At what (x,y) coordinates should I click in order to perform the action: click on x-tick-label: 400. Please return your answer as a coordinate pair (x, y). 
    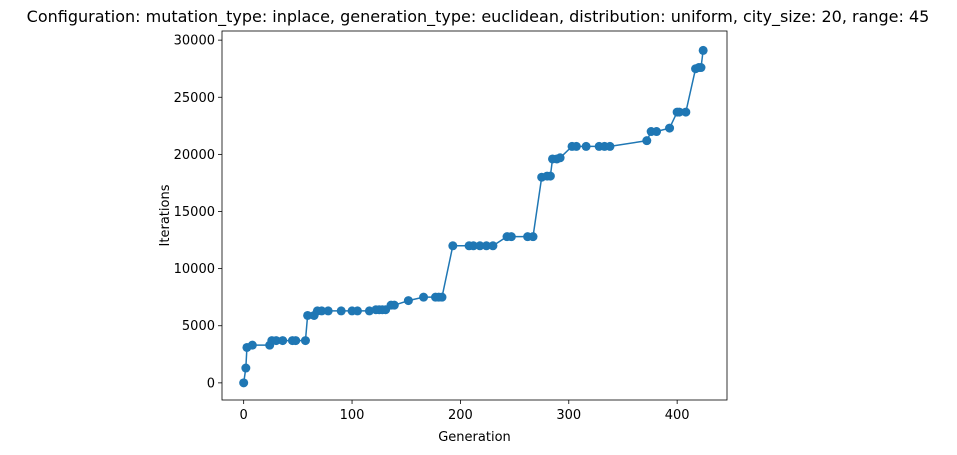
    Looking at the image, I should click on (677, 415).